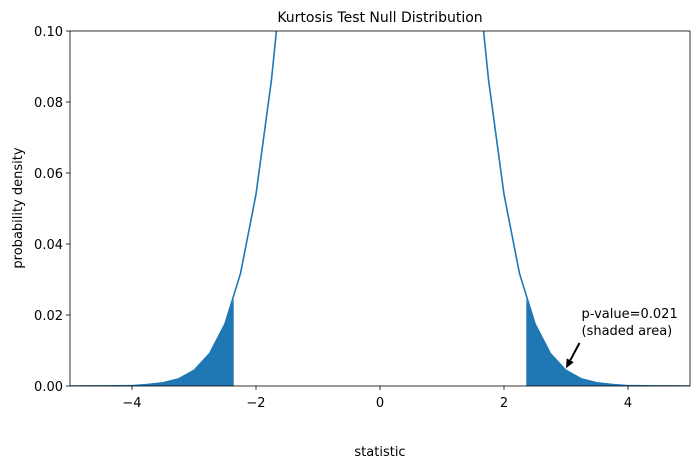  I want to click on y-tick-label: 0.06, so click(48, 174).